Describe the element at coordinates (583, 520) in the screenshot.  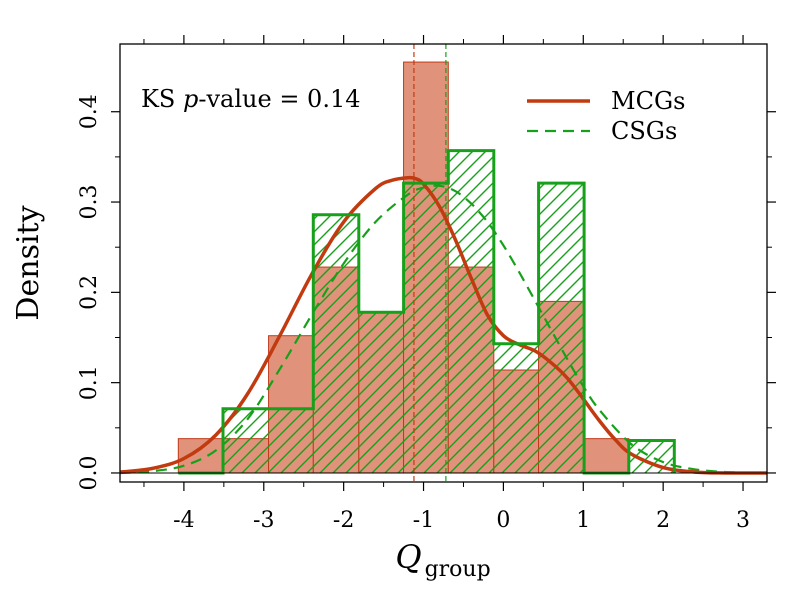
I see `x-tick-label: 1` at that location.